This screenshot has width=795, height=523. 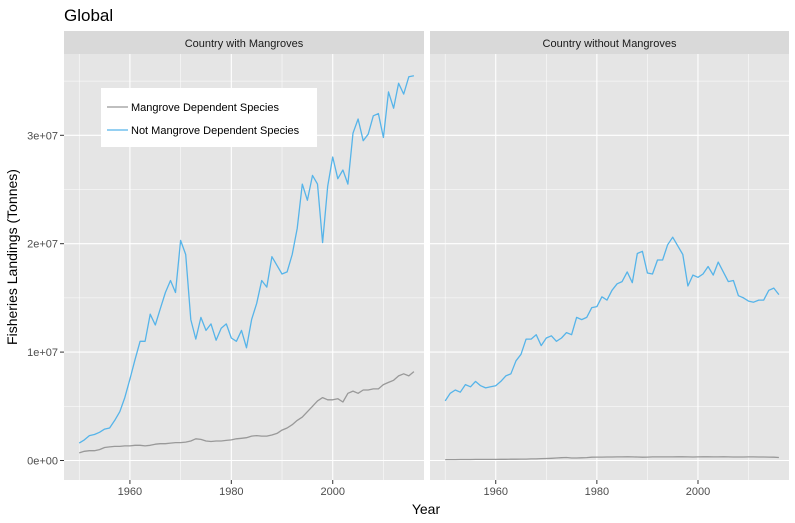 I want to click on y-axis-title: Fisheries Landings (Tonnes), so click(x=12, y=257).